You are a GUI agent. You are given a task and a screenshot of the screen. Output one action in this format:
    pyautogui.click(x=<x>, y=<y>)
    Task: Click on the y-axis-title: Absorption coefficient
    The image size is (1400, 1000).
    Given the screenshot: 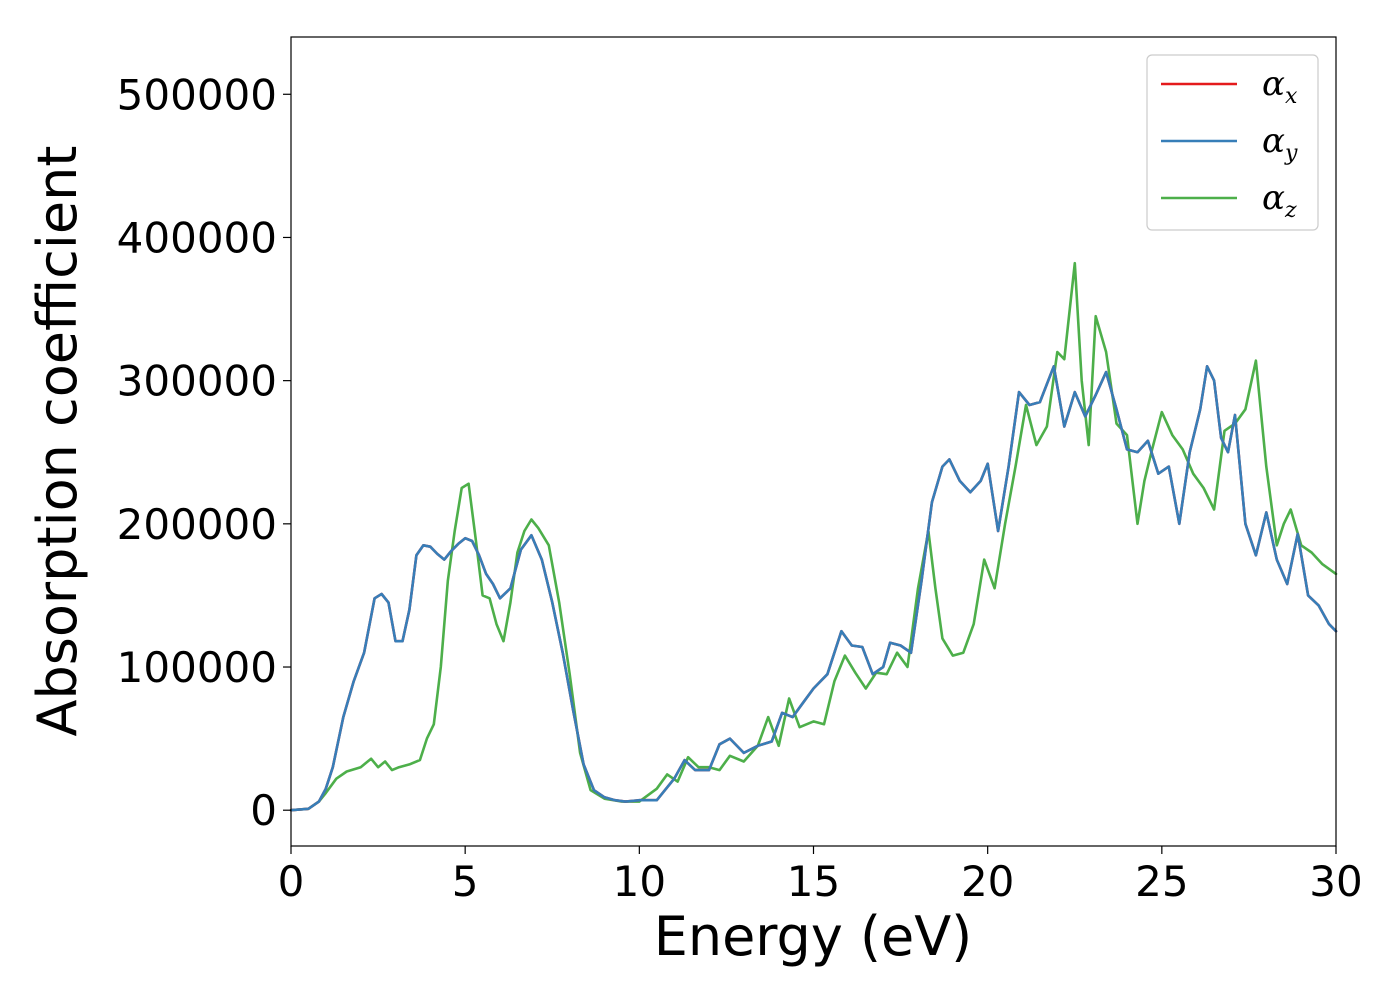 What is the action you would take?
    pyautogui.click(x=57, y=441)
    